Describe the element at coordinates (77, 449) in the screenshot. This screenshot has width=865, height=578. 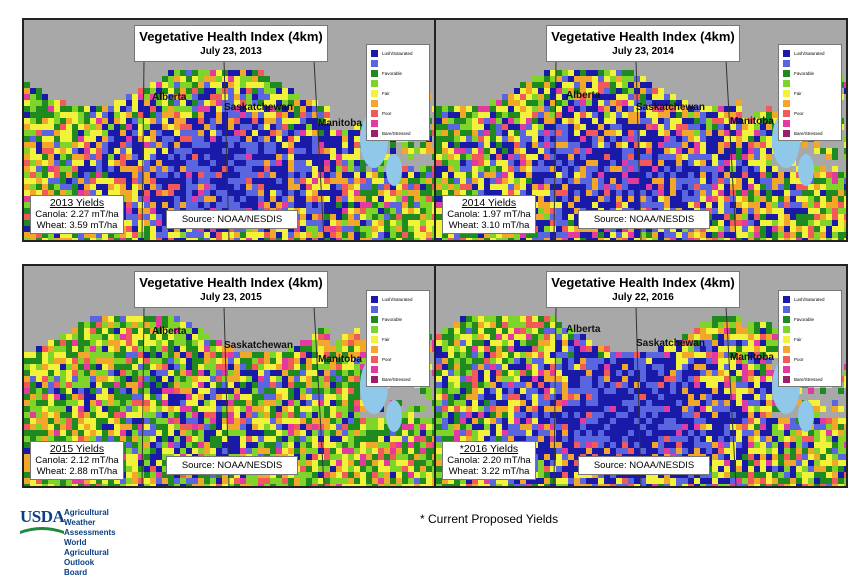
I see `yields-title: 2015 Yields` at that location.